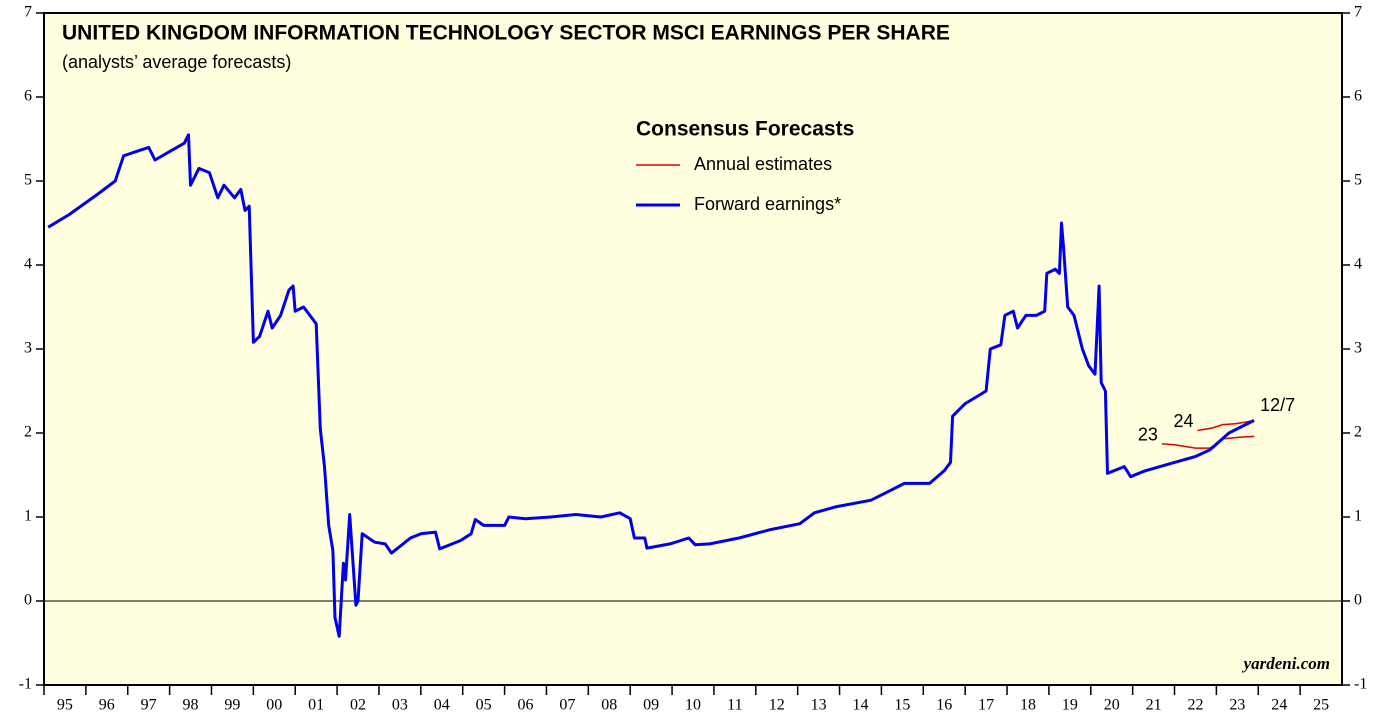  What do you see at coordinates (526, 705) in the screenshot?
I see `x-tick-label: 06` at bounding box center [526, 705].